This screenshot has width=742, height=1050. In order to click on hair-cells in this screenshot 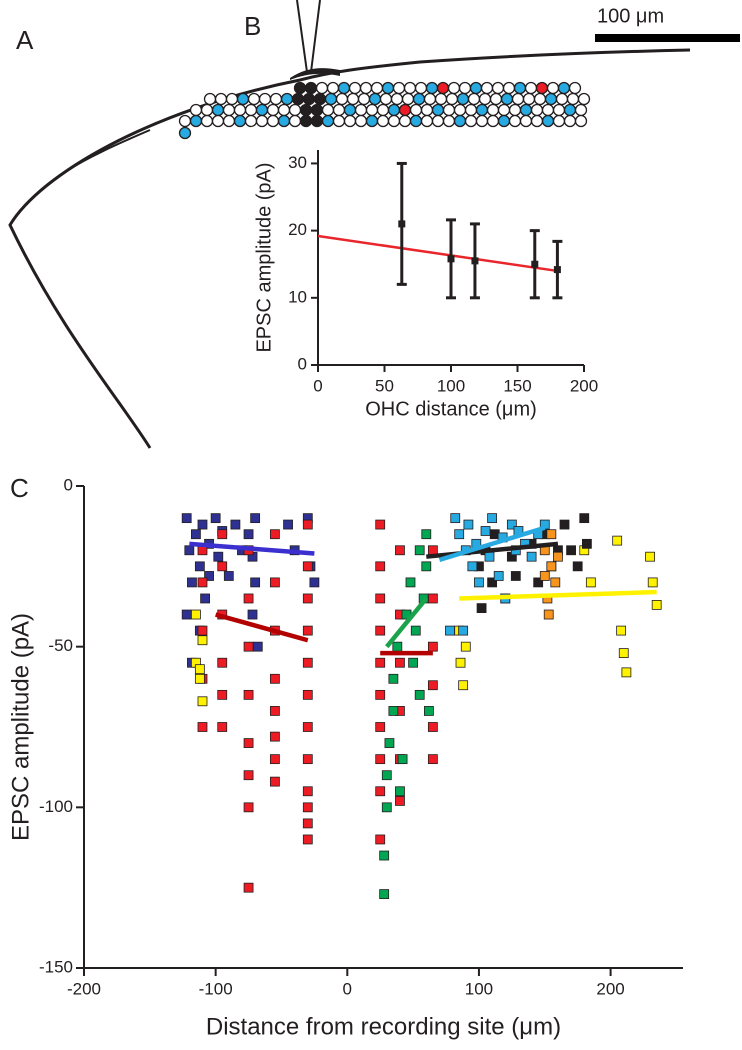, I will do `click(384, 110)`.